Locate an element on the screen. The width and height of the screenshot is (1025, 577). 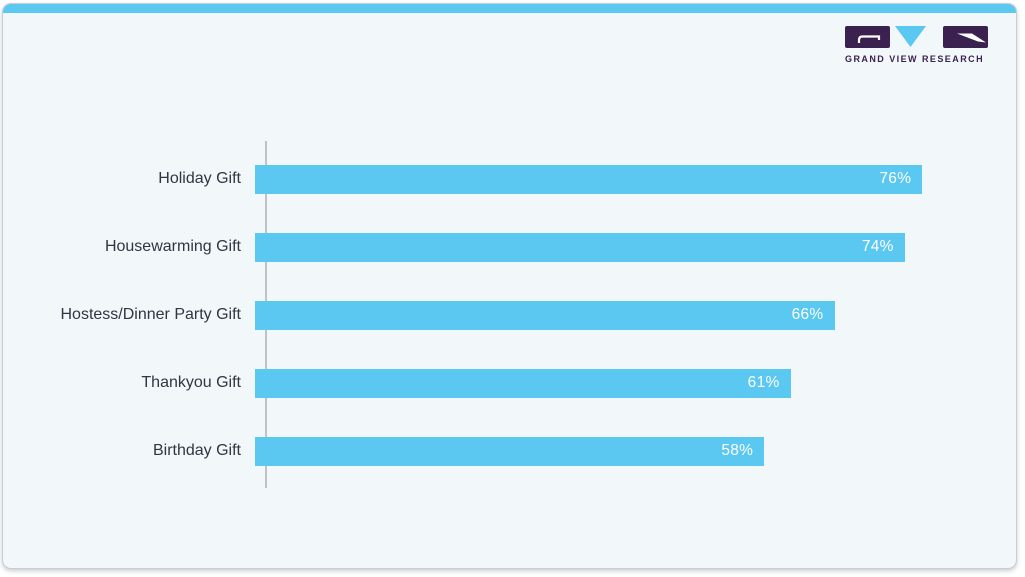
logo-r-stroke is located at coordinates (971, 38).